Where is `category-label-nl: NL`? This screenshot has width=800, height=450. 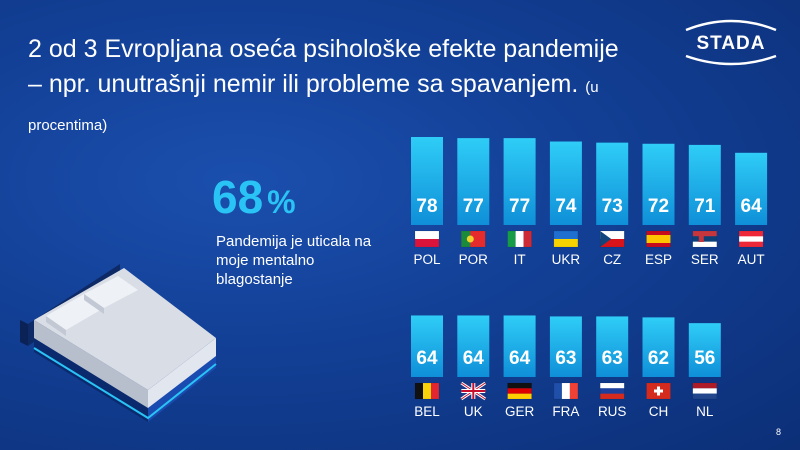 category-label-nl: NL is located at coordinates (705, 411).